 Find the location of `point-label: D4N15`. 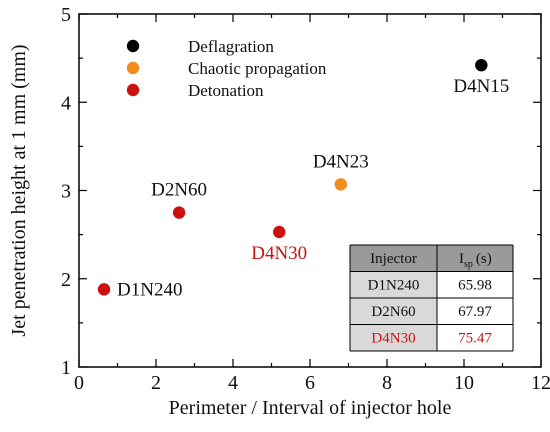

point-label: D4N15 is located at coordinates (481, 86).